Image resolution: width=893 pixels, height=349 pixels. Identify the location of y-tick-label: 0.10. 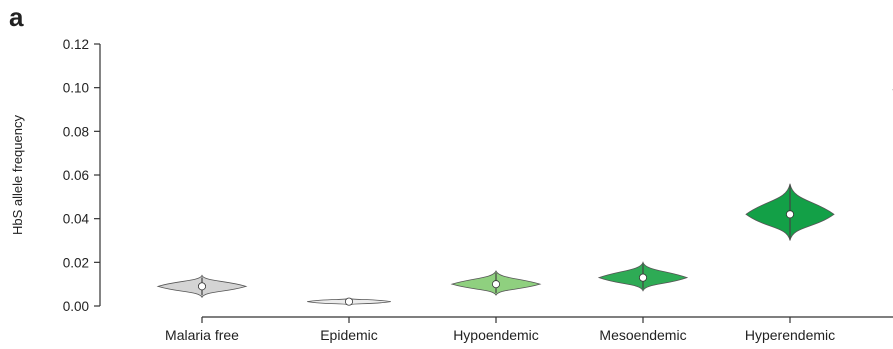
(76, 88).